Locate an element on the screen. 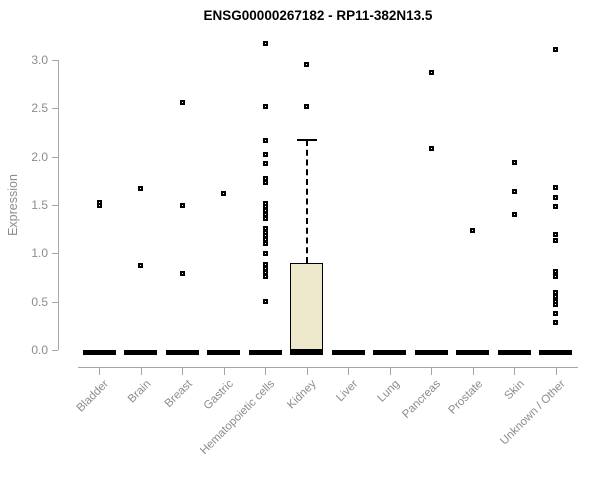  x-tick-label: Hematopoietic cells is located at coordinates (238, 417).